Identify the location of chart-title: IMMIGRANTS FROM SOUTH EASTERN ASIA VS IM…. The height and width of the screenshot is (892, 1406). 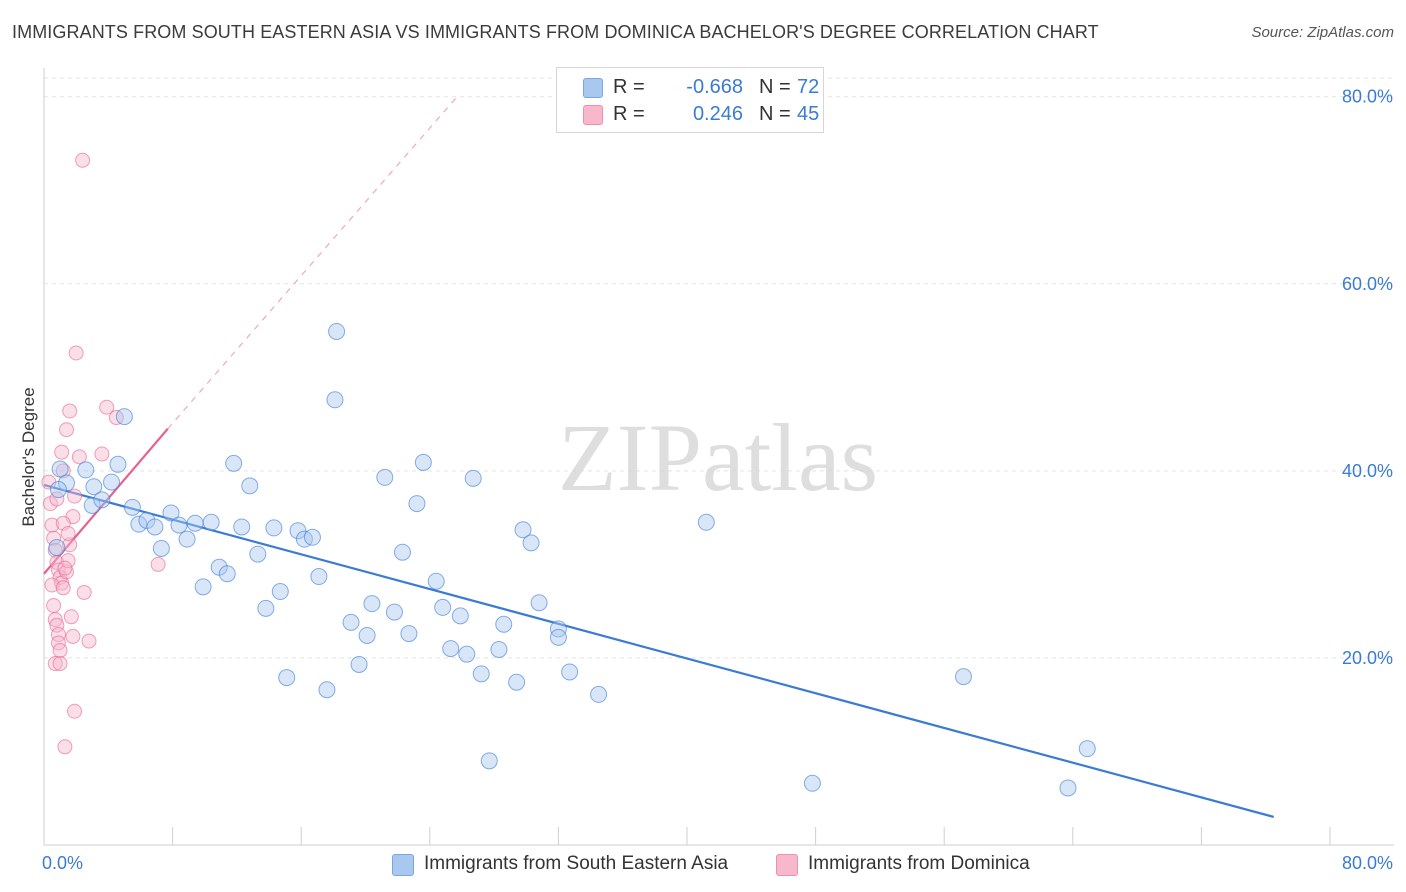
(555, 32).